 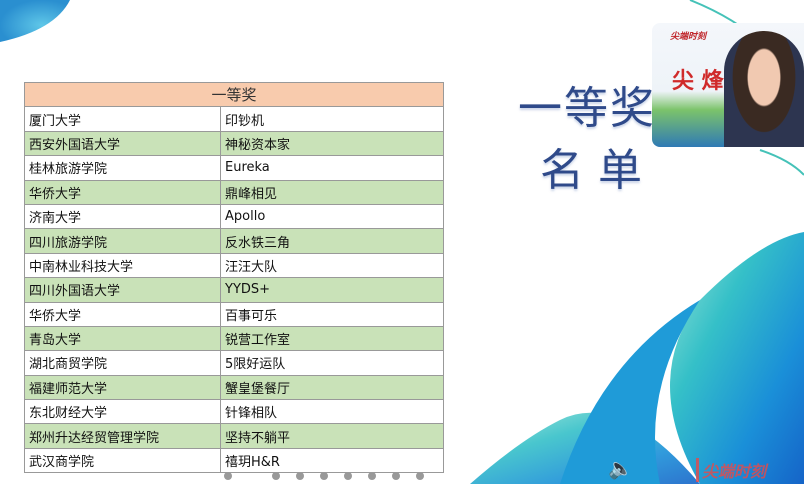 I want to click on table-row: 湖北商贸学院 5限好运队, so click(x=234, y=363).